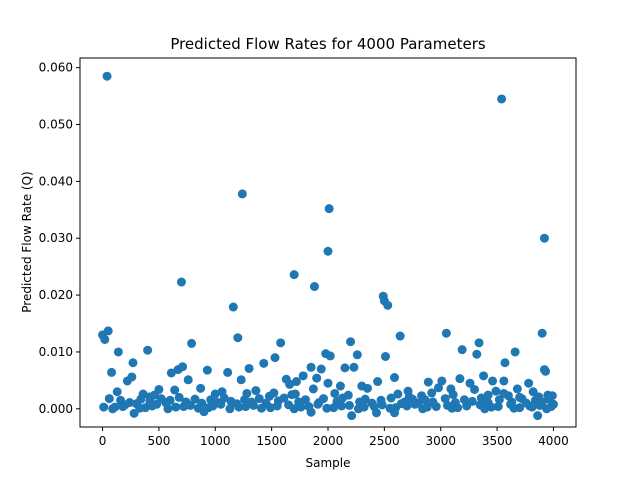 This screenshot has width=640, height=480. What do you see at coordinates (328, 463) in the screenshot?
I see `x-axis-label: Sample` at bounding box center [328, 463].